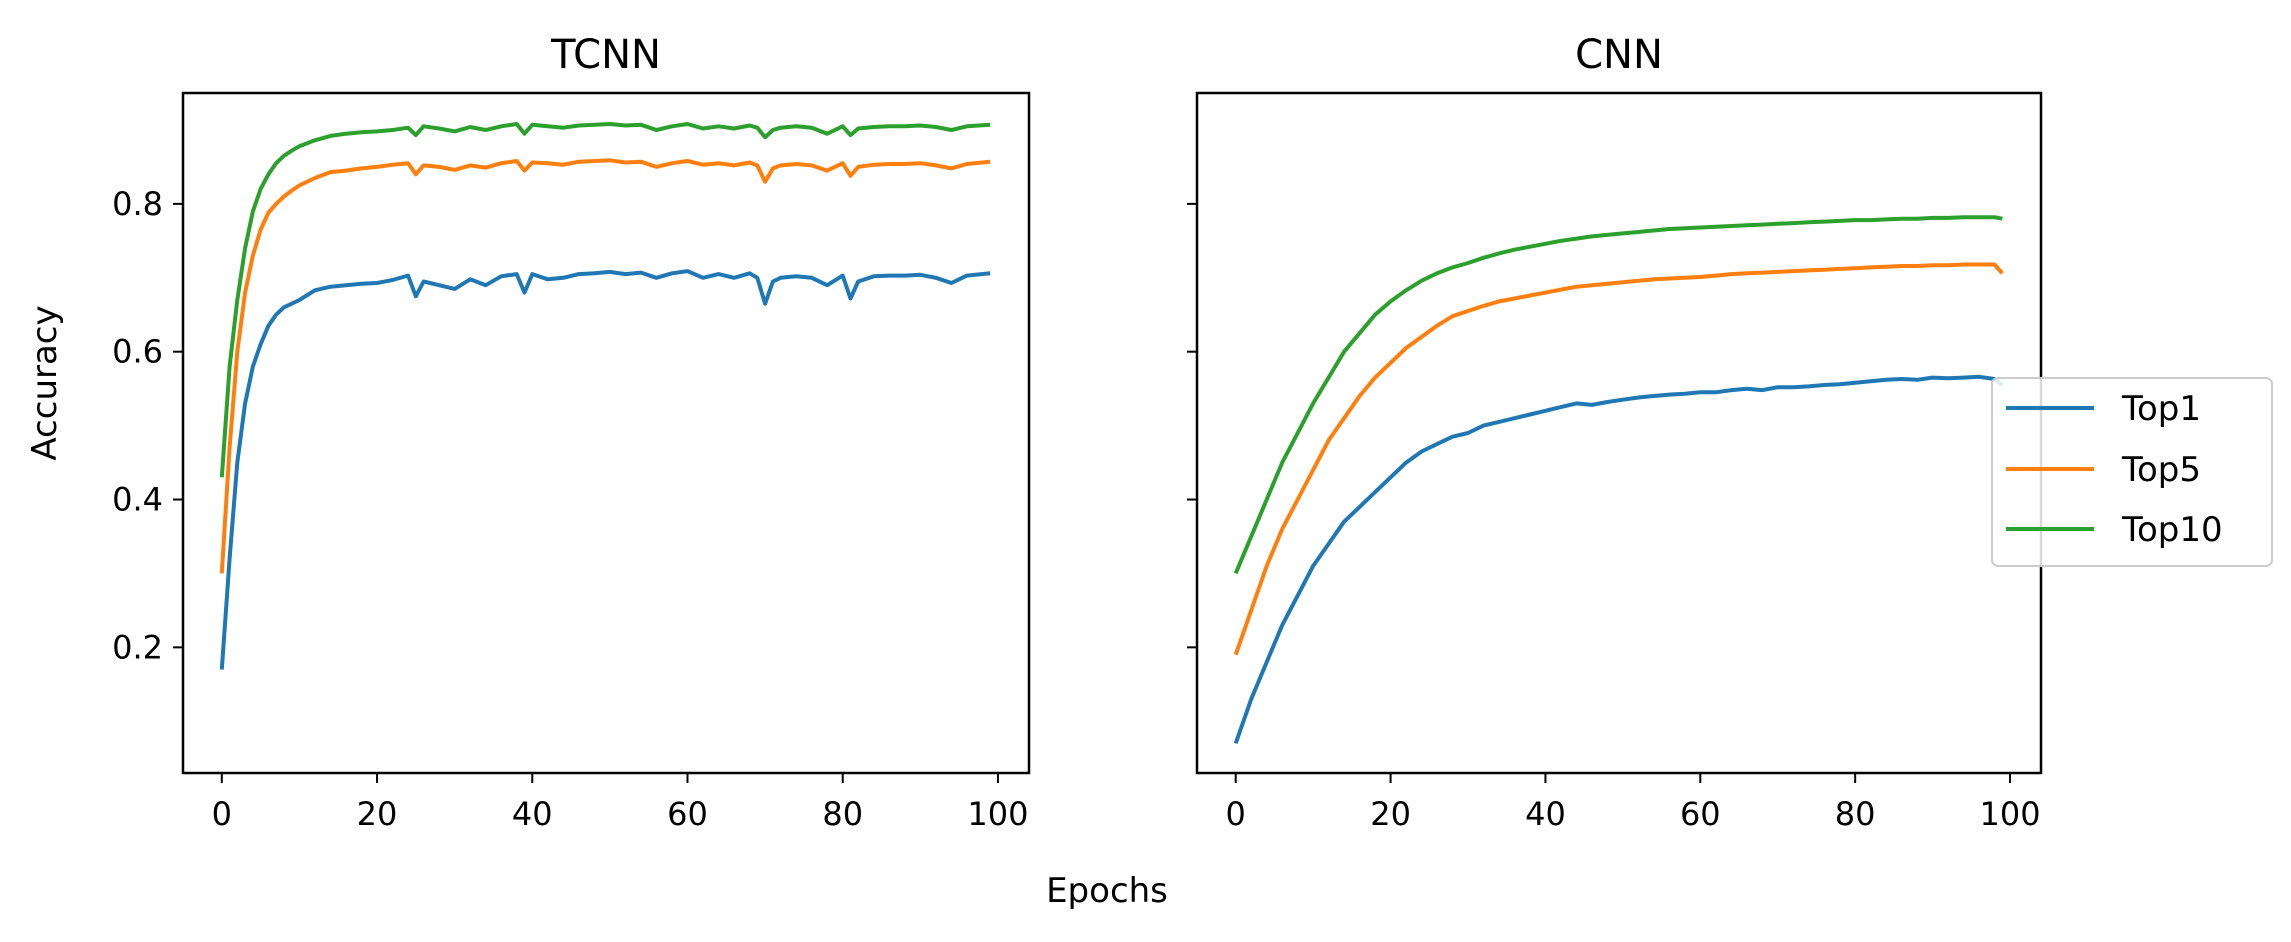 This screenshot has height=942, width=2291. Describe the element at coordinates (1236, 814) in the screenshot. I see `x-tick-label-cnn: 0` at that location.